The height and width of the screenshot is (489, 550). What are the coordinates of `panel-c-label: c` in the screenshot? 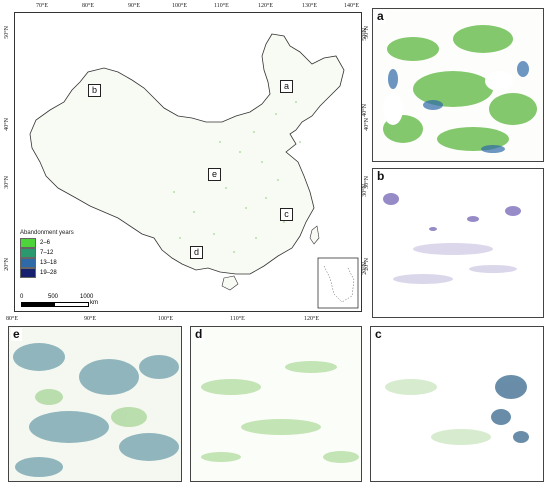 It's located at (378, 334).